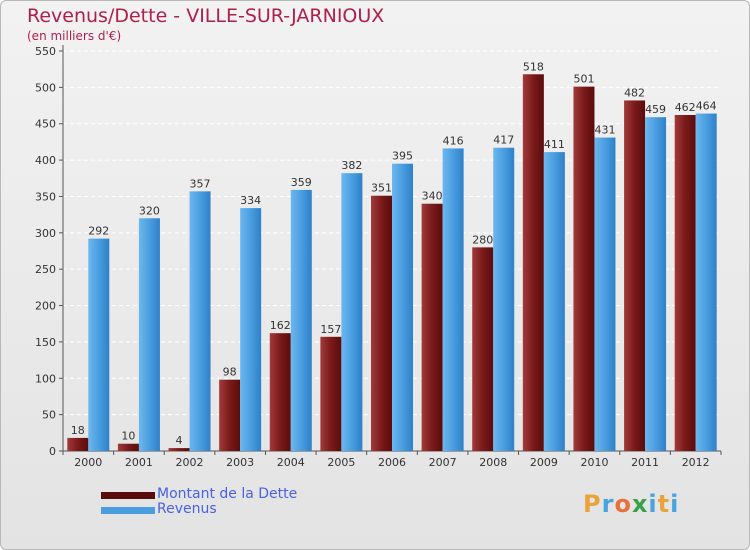 This screenshot has width=750, height=550. I want to click on logo-letter: t, so click(664, 504).